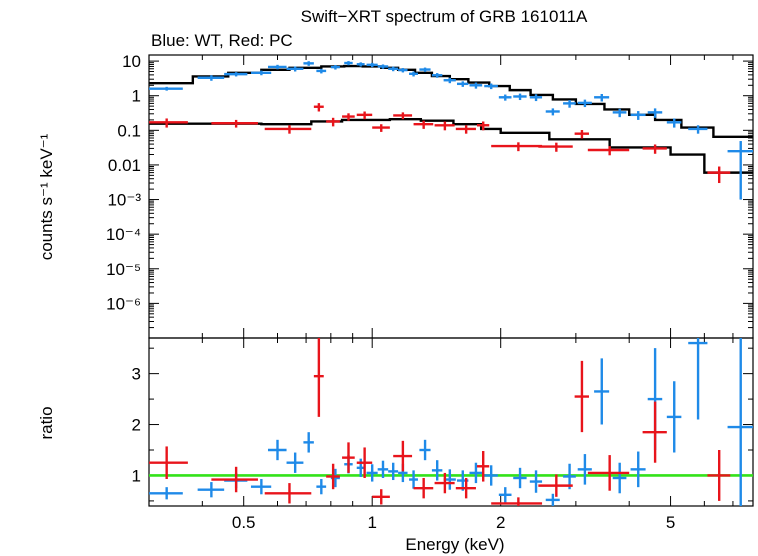  I want to click on chart-subtitle: Blue: WT, Red: PC, so click(222, 40).